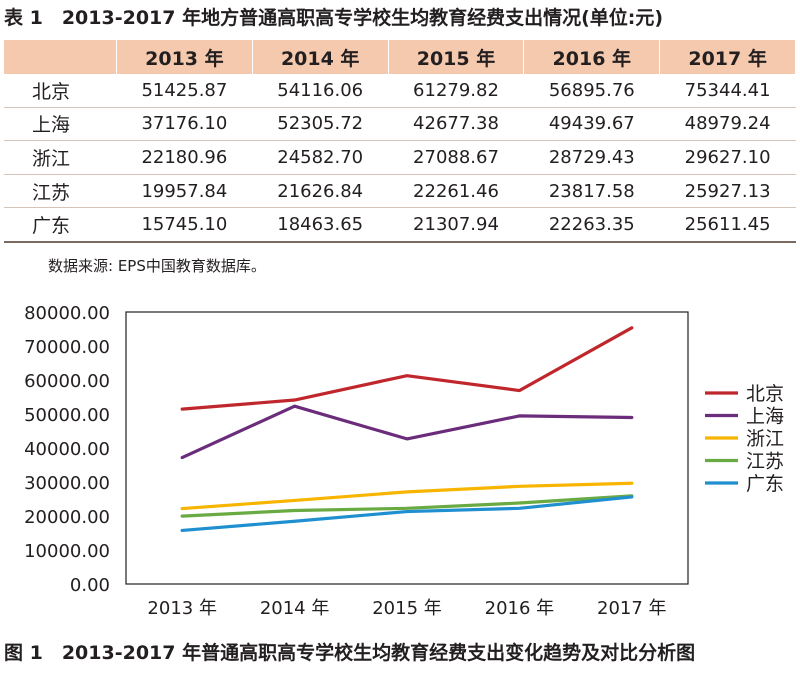  I want to click on table-cell: 23817.58, so click(591, 191).